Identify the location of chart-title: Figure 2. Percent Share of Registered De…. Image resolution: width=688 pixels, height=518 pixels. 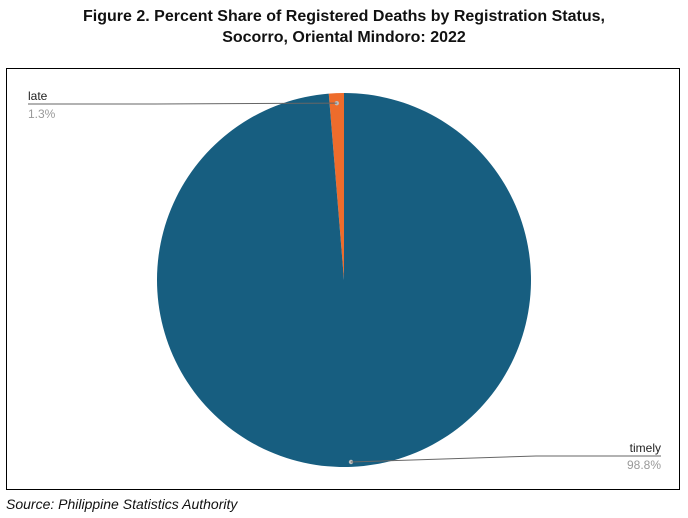
(344, 27).